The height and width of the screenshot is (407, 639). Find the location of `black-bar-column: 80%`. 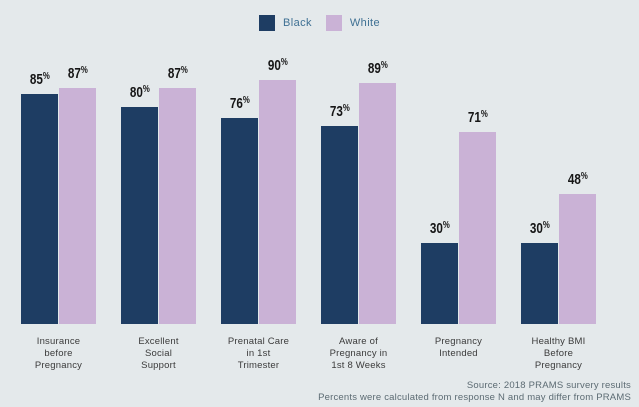

black-bar-column: 80% is located at coordinates (139, 204).